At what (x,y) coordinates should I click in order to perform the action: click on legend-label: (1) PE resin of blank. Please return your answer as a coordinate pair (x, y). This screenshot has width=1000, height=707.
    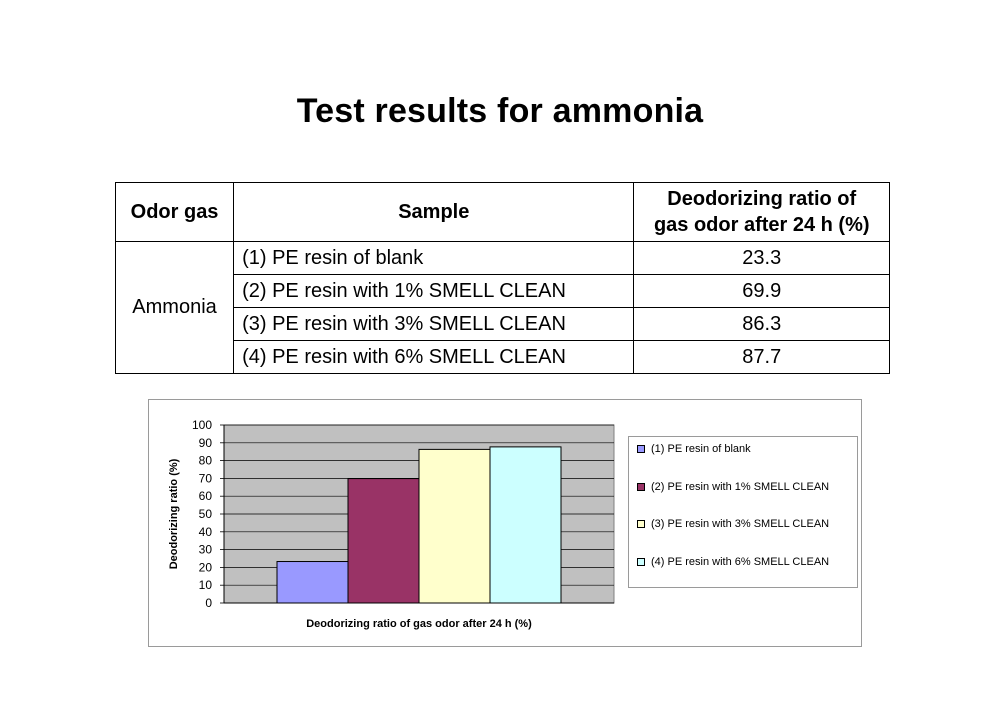
    Looking at the image, I should click on (701, 449).